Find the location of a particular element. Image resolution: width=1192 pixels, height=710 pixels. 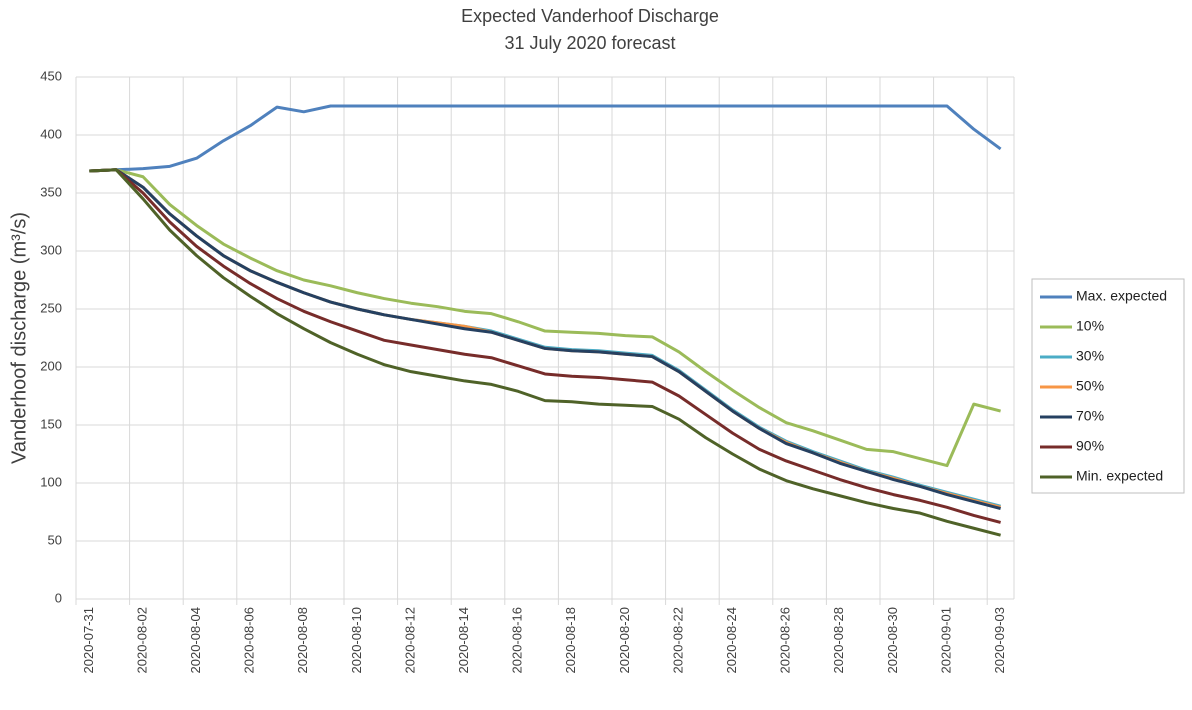

series-line is located at coordinates (545, 138).